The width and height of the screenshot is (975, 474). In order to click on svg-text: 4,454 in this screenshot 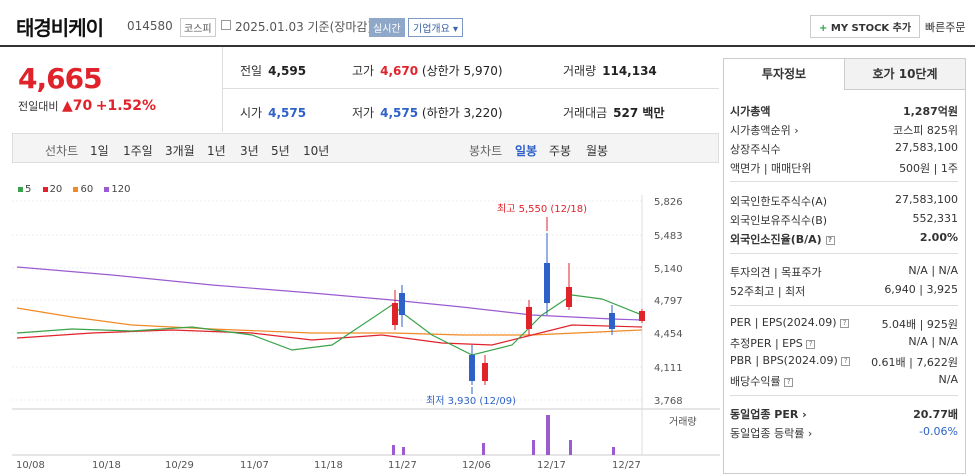, I will do `click(668, 334)`.